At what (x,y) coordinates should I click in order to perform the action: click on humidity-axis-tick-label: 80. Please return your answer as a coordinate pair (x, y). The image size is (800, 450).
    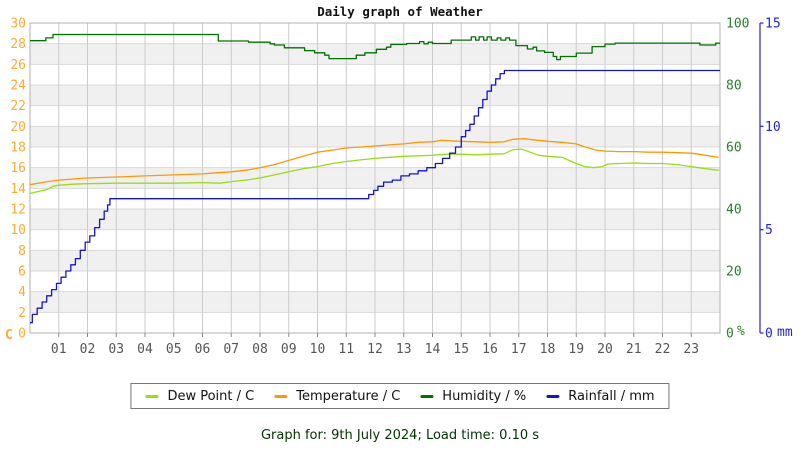
    Looking at the image, I should click on (734, 86).